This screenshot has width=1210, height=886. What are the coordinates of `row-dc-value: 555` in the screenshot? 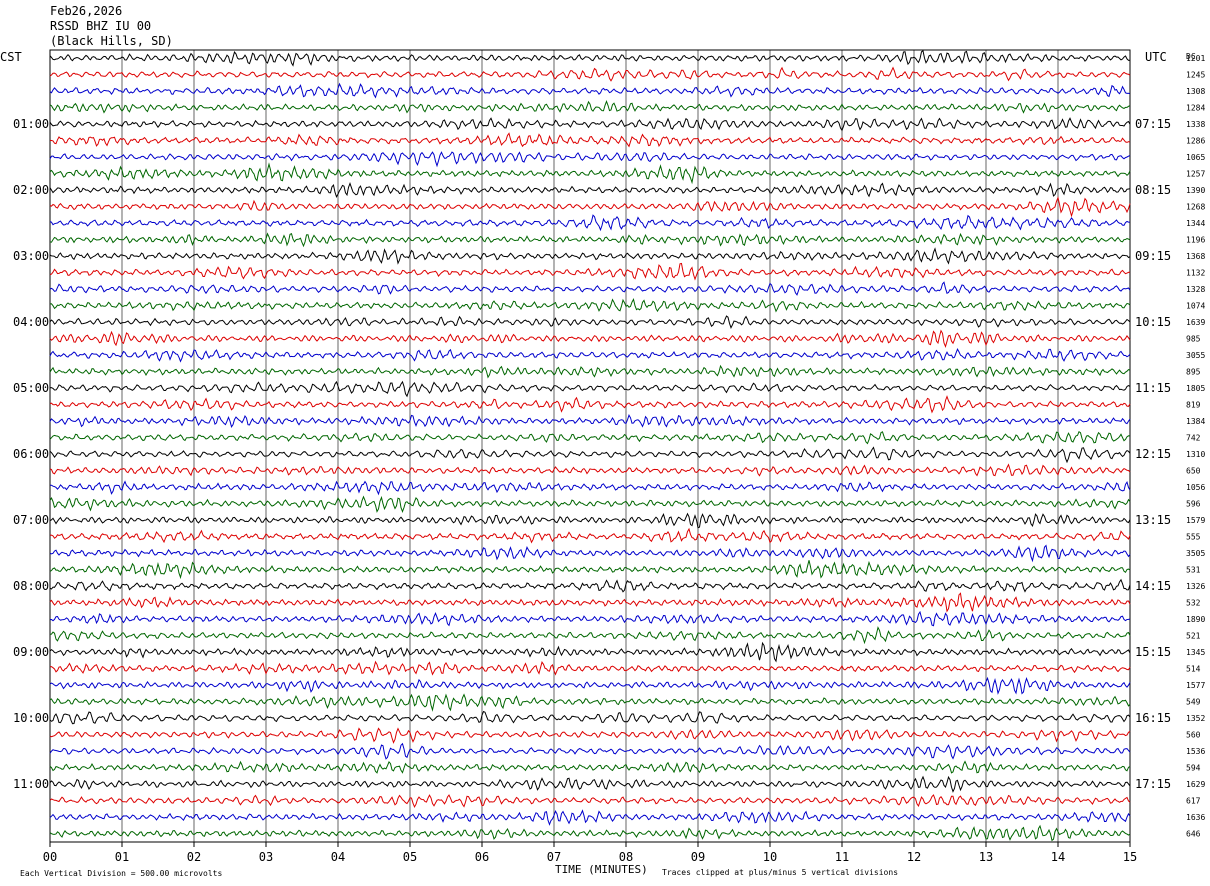 It's located at (1193, 537).